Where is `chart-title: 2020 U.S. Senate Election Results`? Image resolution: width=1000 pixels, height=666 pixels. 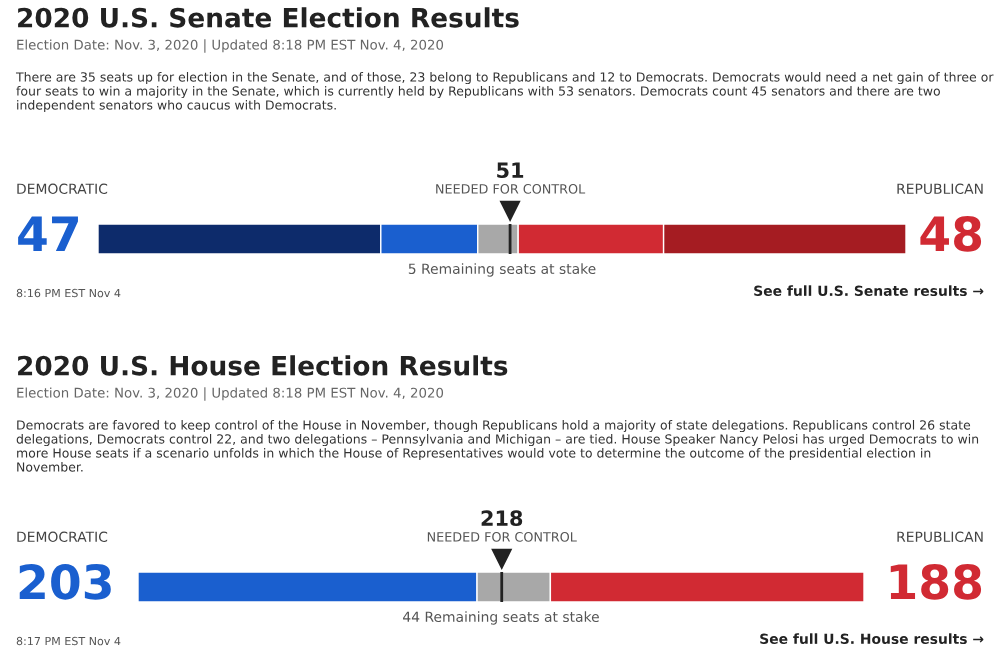
chart-title: 2020 U.S. Senate Election Results is located at coordinates (268, 17).